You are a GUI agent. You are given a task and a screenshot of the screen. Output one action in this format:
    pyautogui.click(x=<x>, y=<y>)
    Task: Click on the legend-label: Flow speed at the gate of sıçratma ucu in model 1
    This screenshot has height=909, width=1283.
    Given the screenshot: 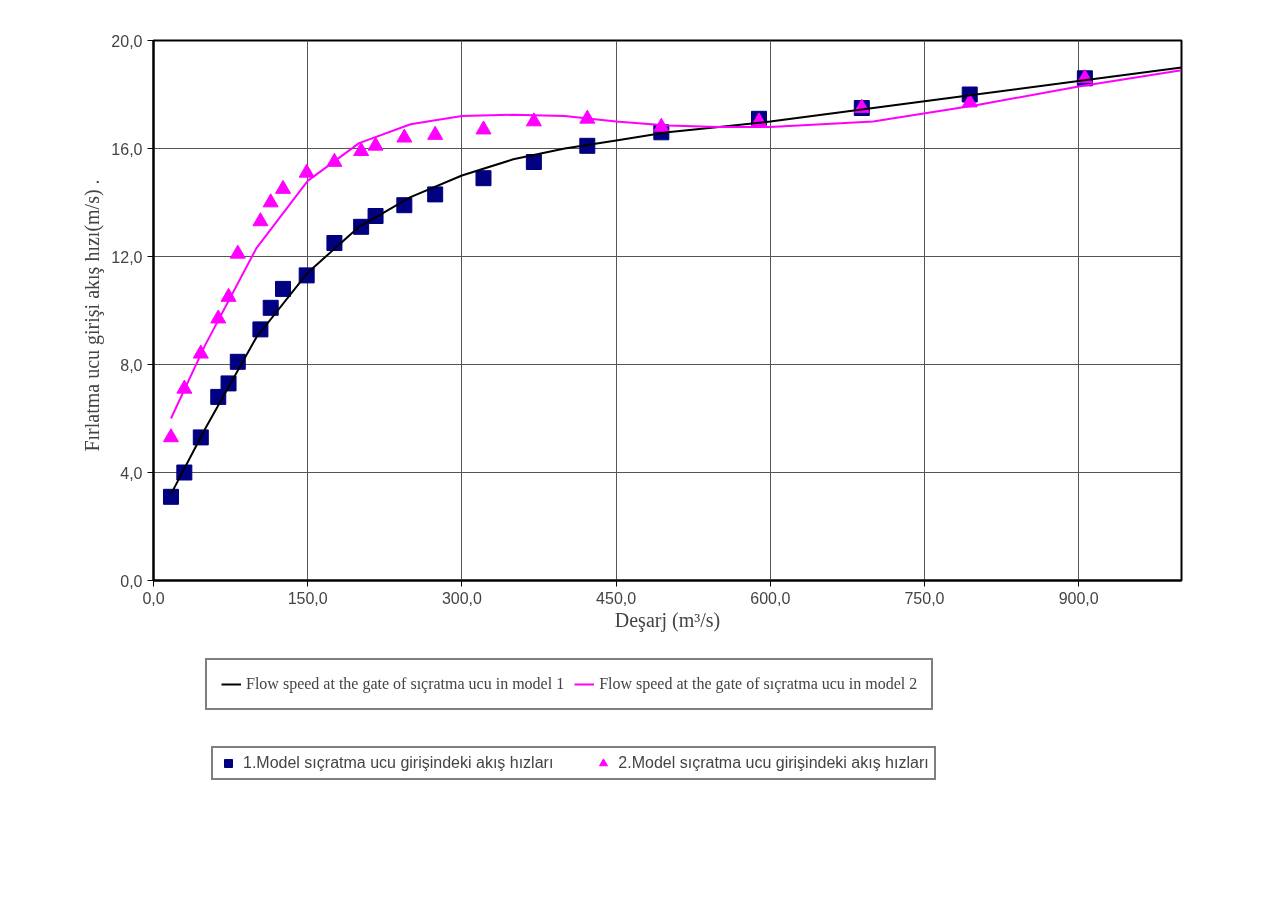 What is the action you would take?
    pyautogui.click(x=405, y=684)
    